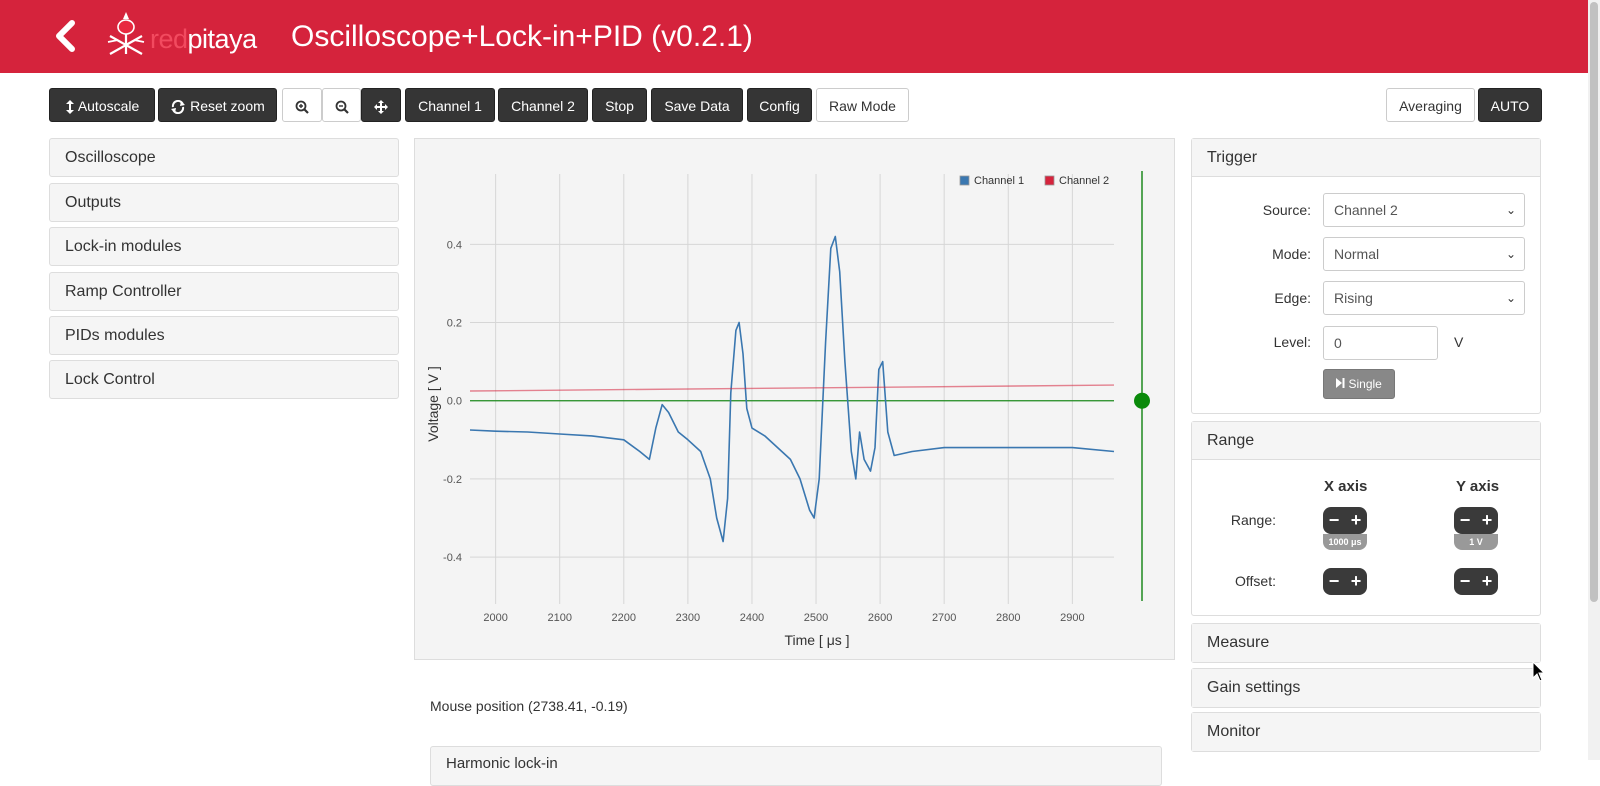 This screenshot has width=1600, height=786. What do you see at coordinates (454, 402) in the screenshot?
I see `y-tick-label: 0.0` at bounding box center [454, 402].